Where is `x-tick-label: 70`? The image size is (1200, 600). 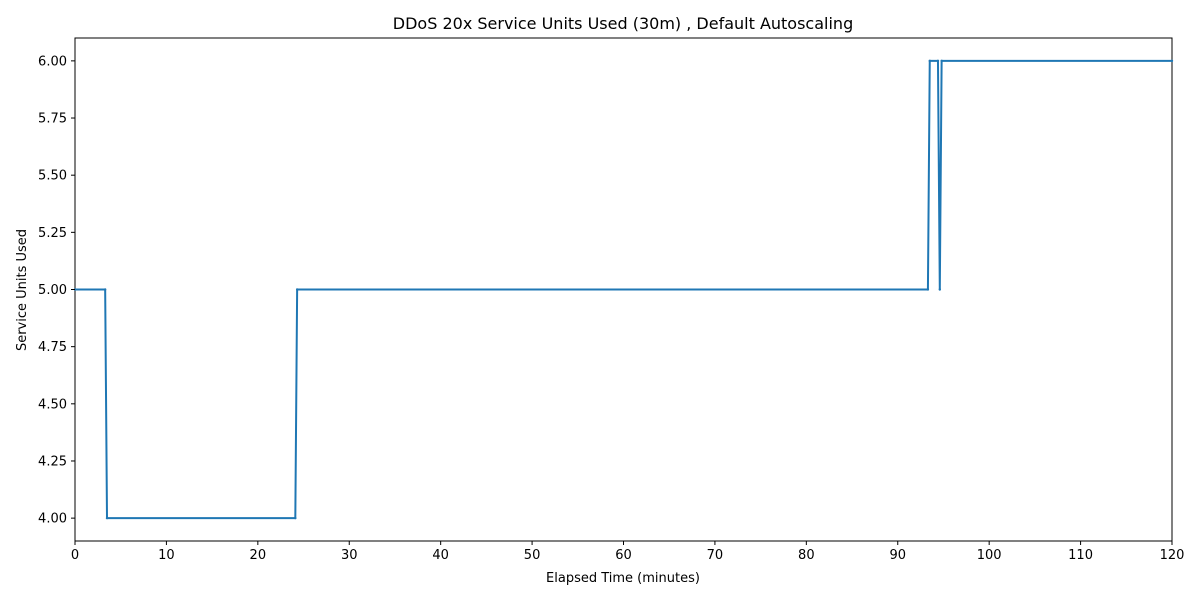
x-tick-label: 70 is located at coordinates (715, 555).